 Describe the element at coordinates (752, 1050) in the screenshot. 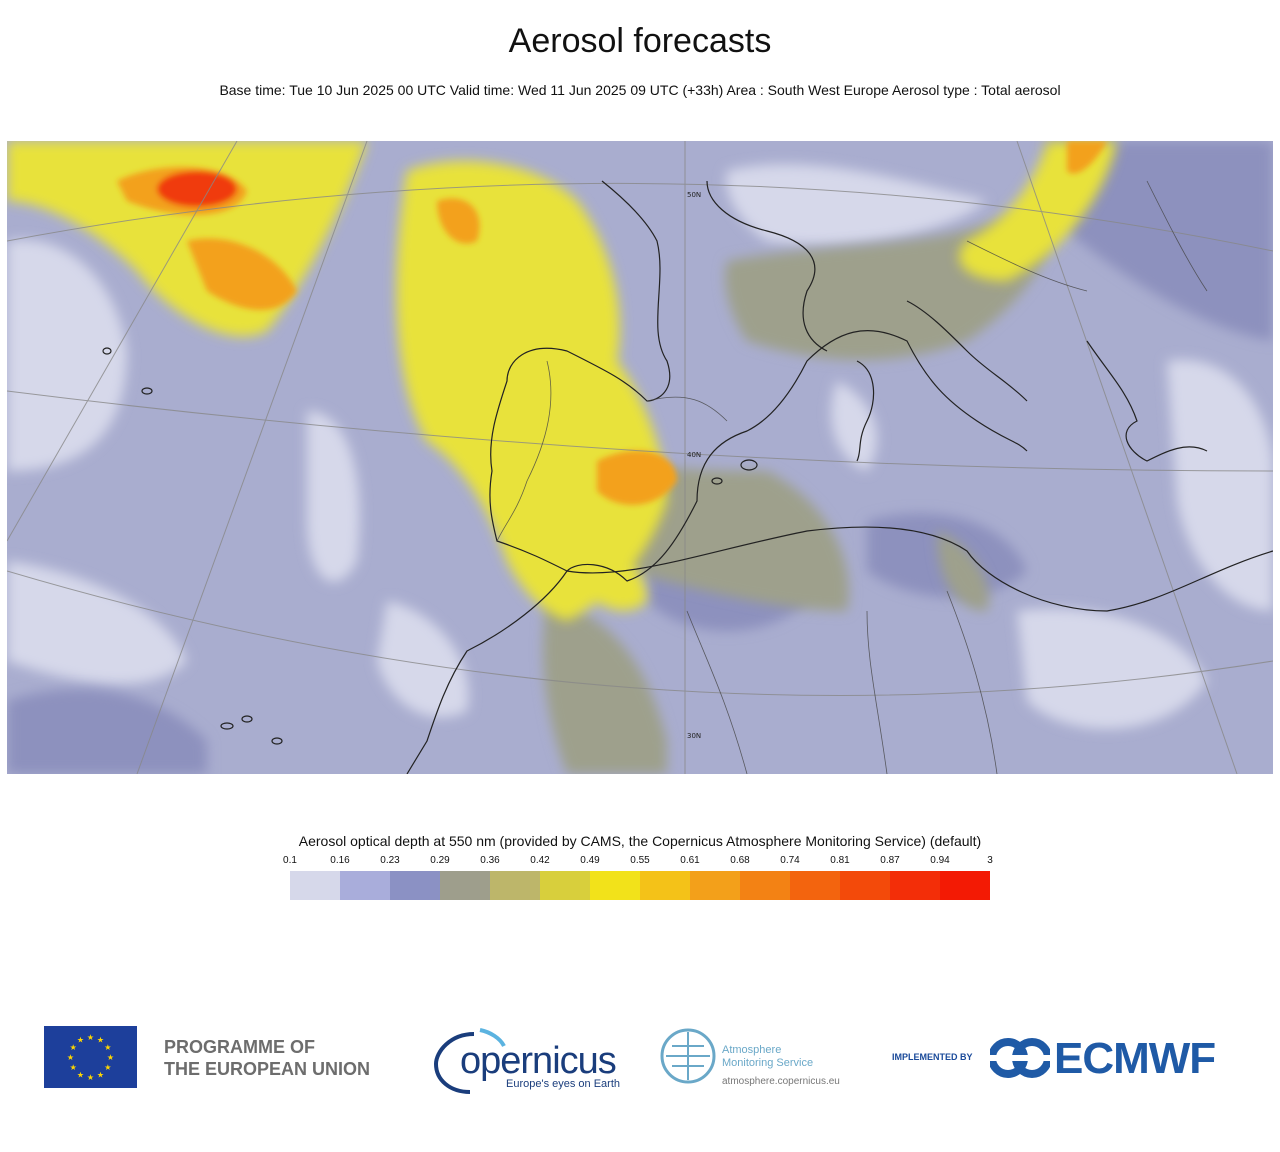

I see `ams-line-1: Atmosphere` at that location.